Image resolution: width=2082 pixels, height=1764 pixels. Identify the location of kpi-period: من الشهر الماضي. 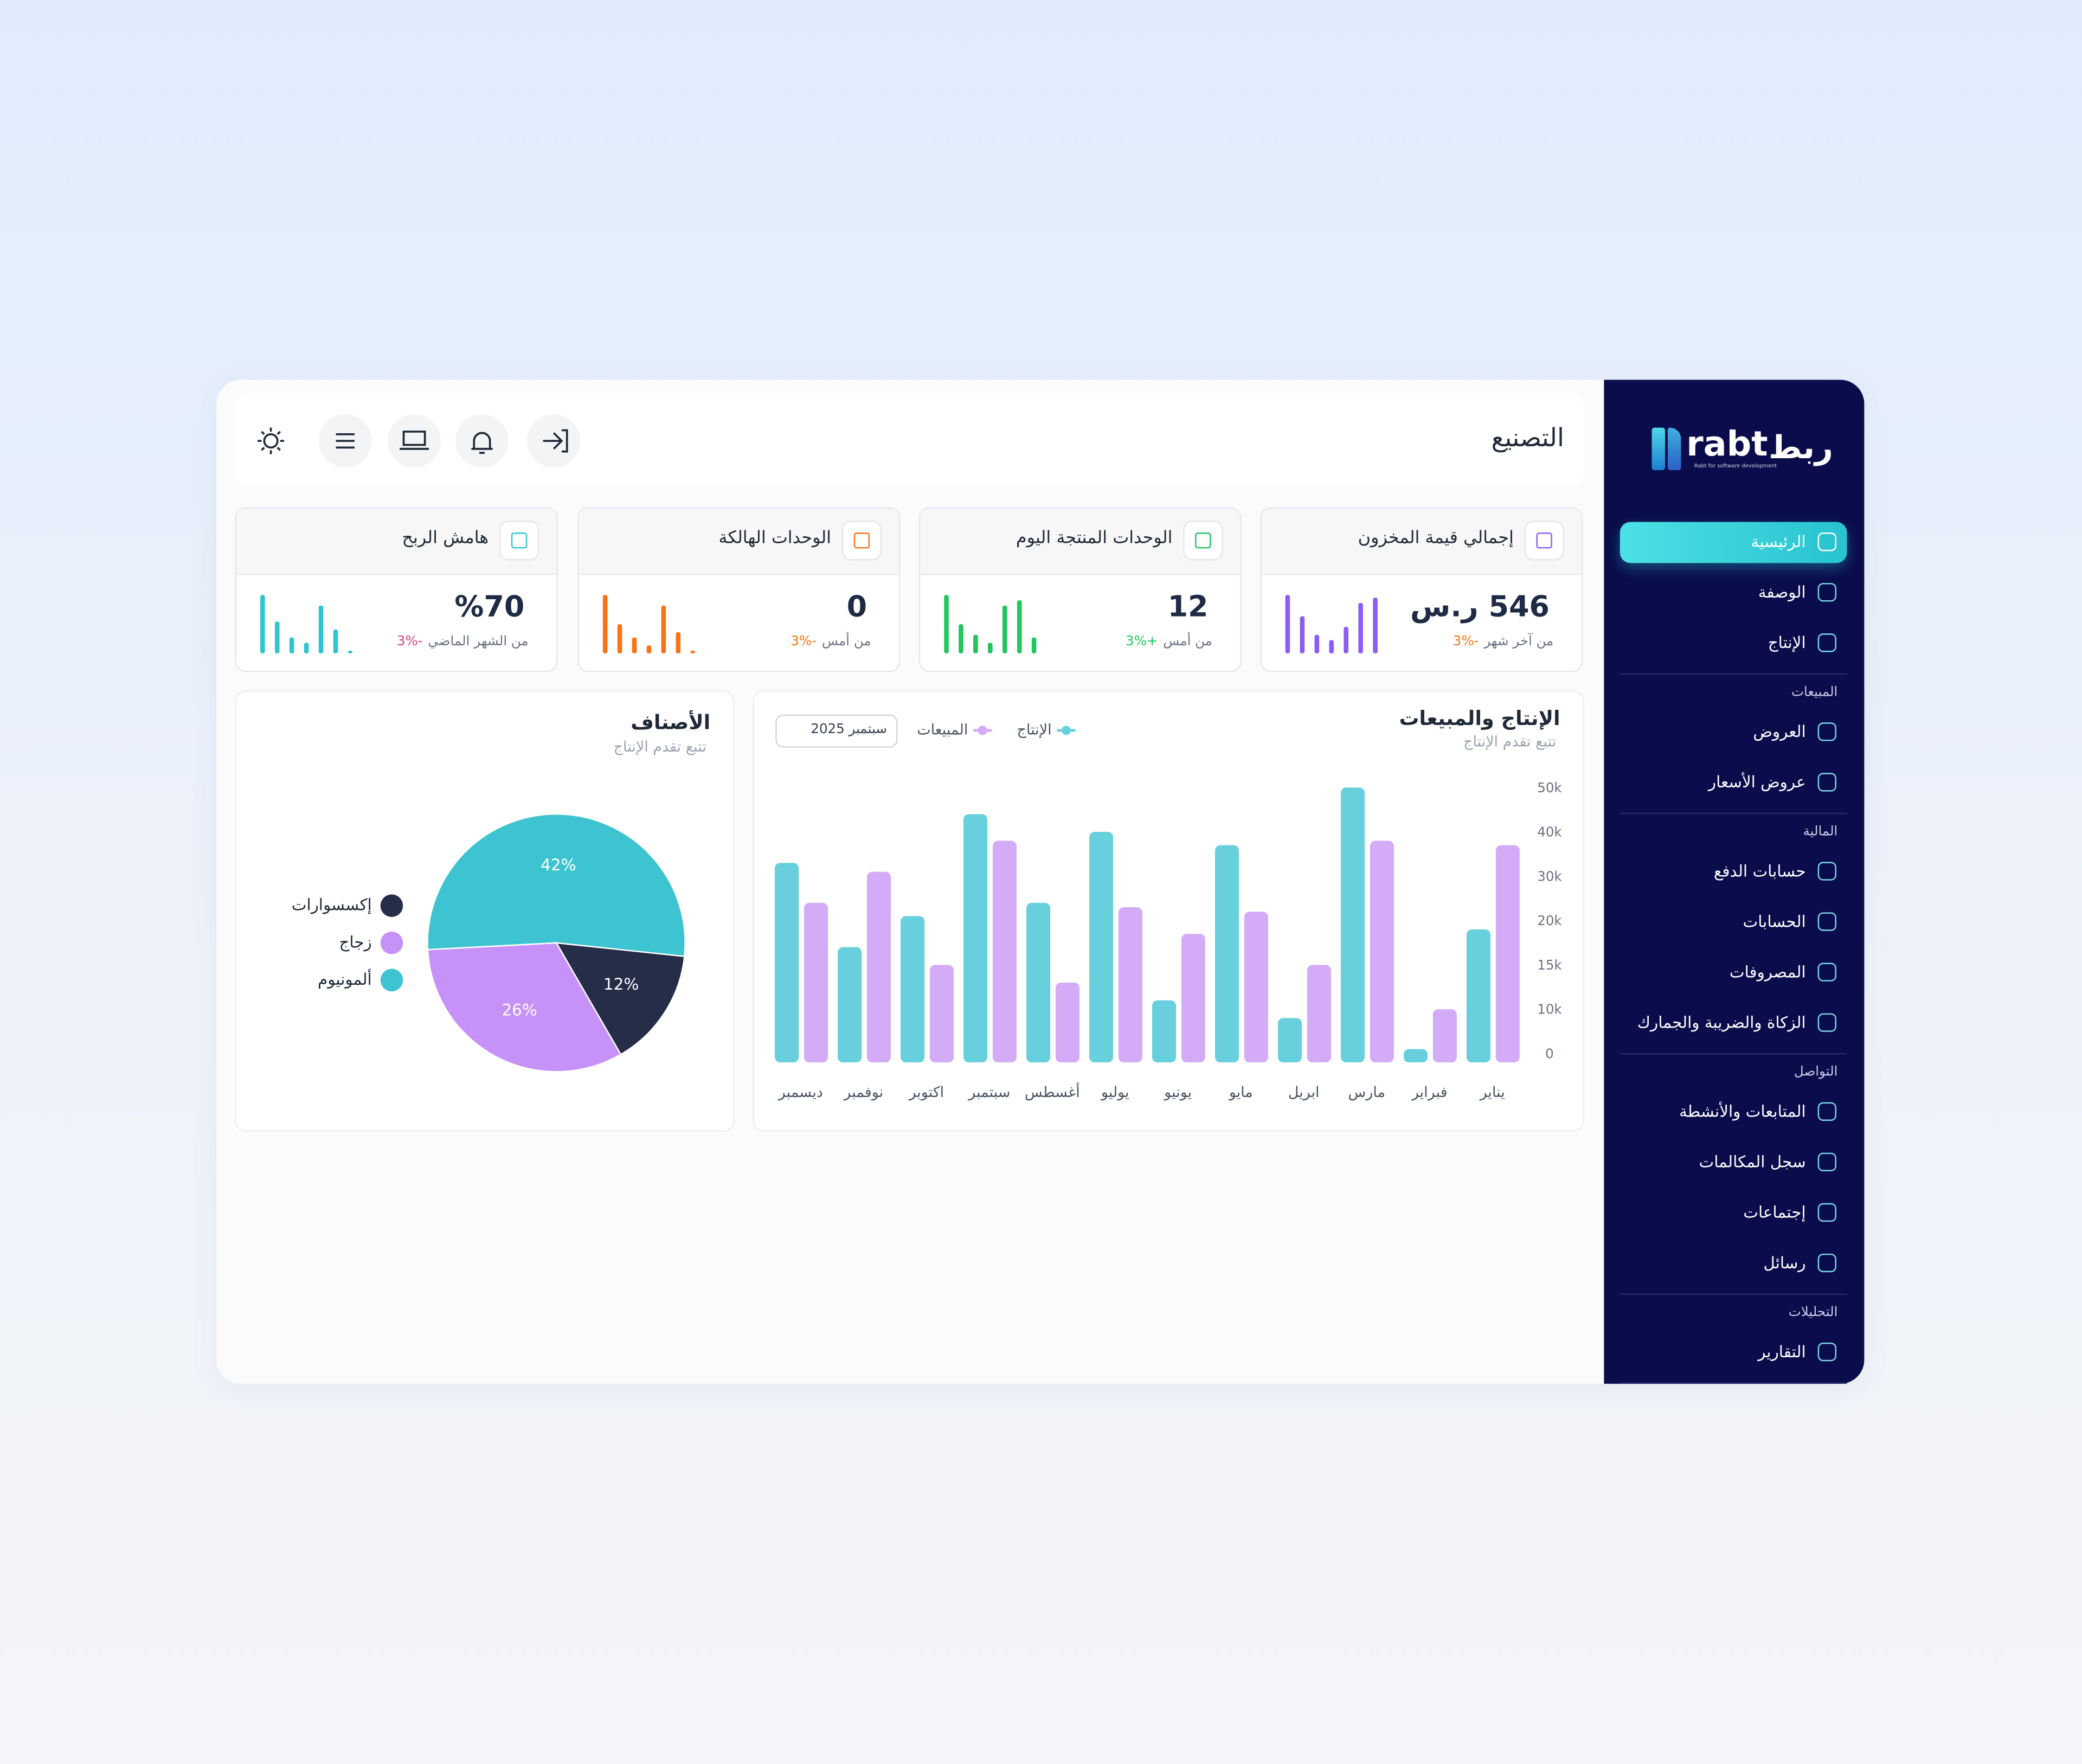
(478, 642).